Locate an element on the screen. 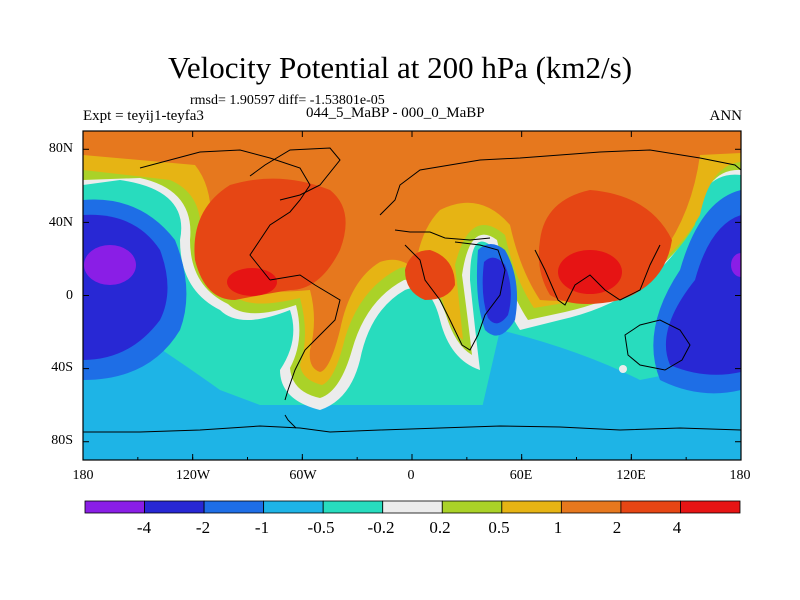  x-tick-label-180w: 180 is located at coordinates (83, 475).